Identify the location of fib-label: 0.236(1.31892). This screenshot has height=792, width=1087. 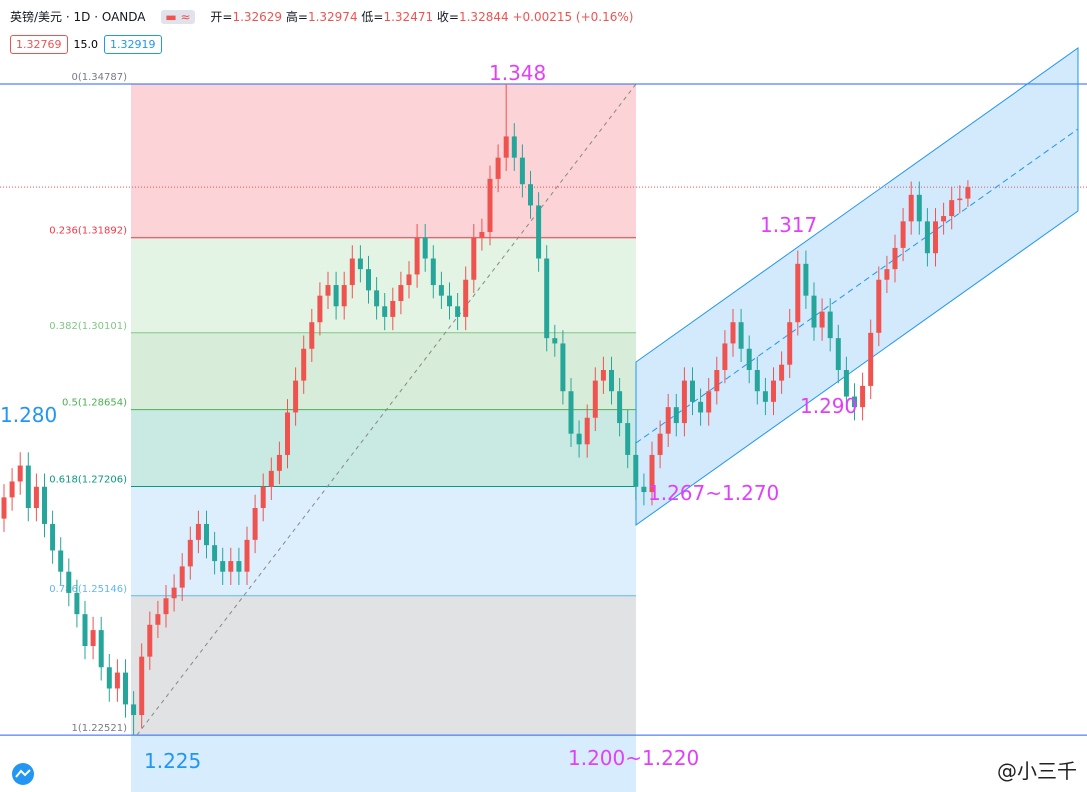
(88, 231).